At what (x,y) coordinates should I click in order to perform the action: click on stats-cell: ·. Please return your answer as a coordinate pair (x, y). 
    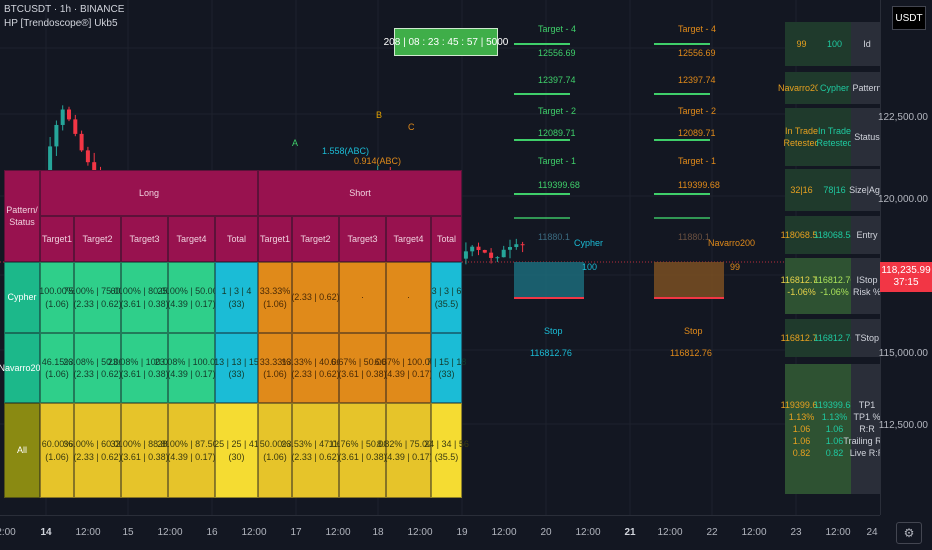
    Looking at the image, I should click on (408, 297).